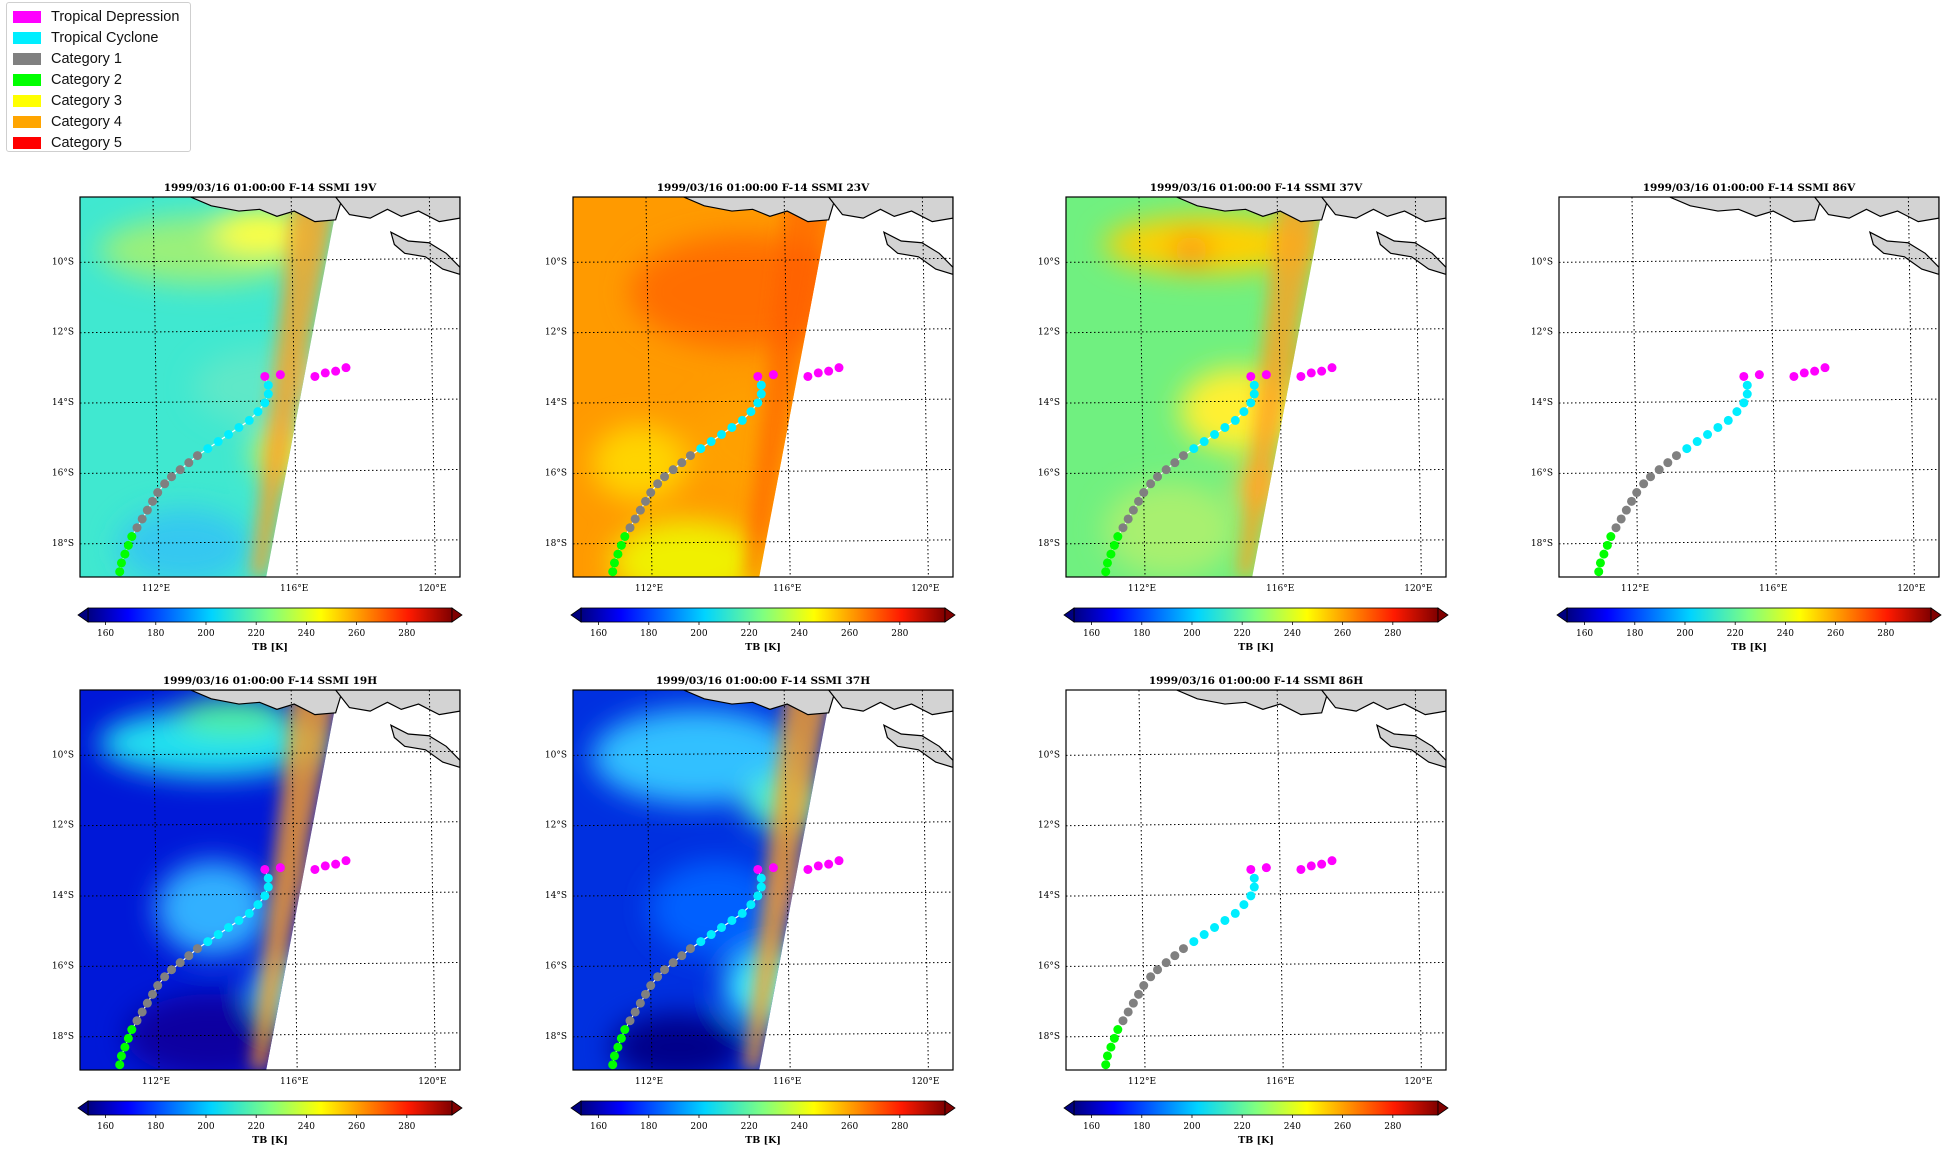 This screenshot has height=1162, width=1946. I want to click on panel-title: 1999/03/16 01:00:00 F-14 SSMI 86H, so click(1256, 681).